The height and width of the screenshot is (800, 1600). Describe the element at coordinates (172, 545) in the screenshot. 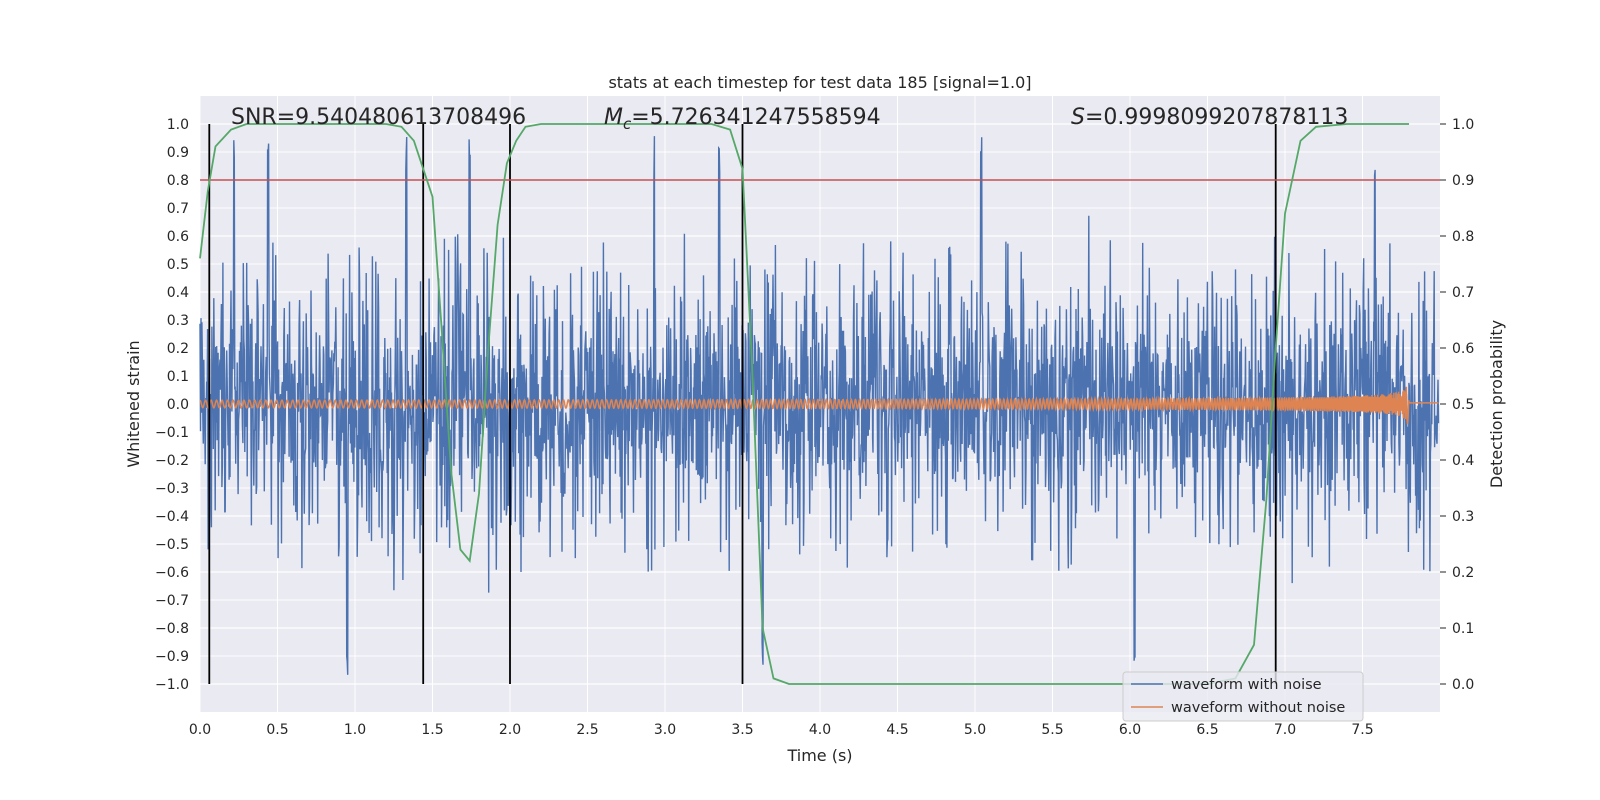

I see `y-tick-label: −0.5` at that location.